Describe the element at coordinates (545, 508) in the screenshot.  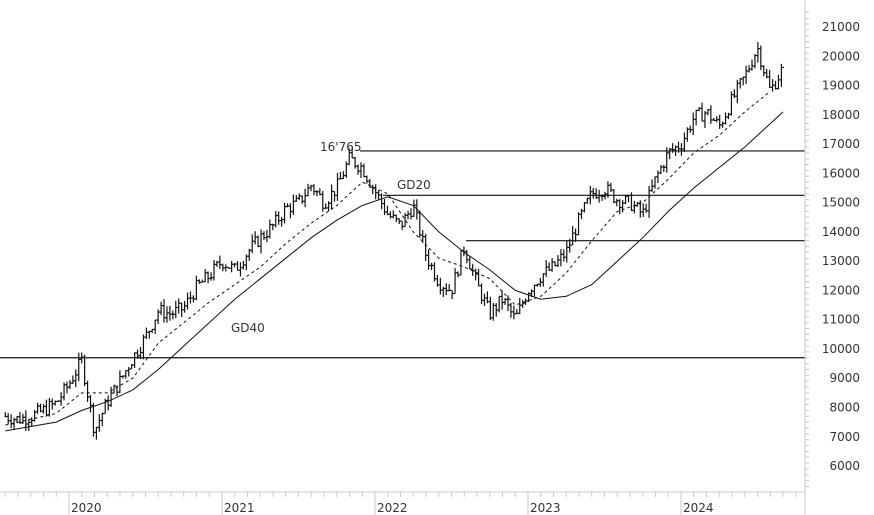
I see `x-tick-label: 2023` at that location.